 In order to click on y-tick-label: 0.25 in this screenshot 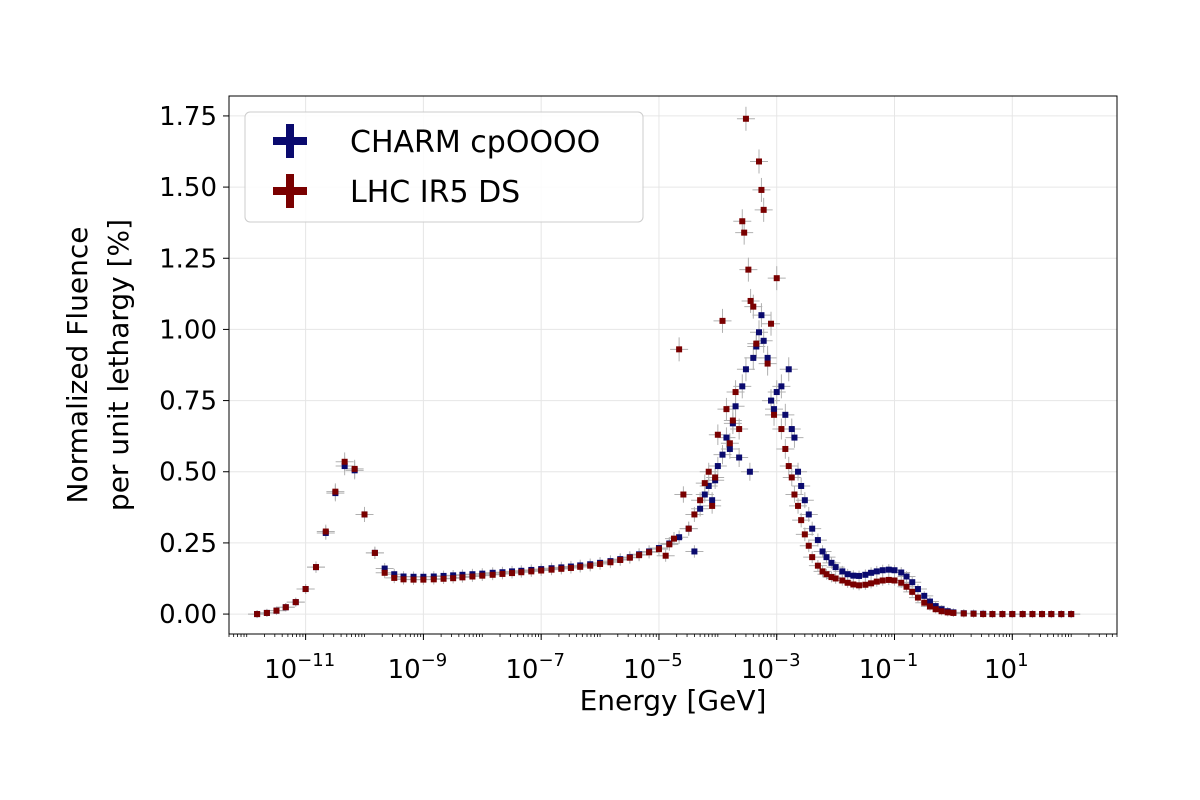, I will do `click(188, 544)`.